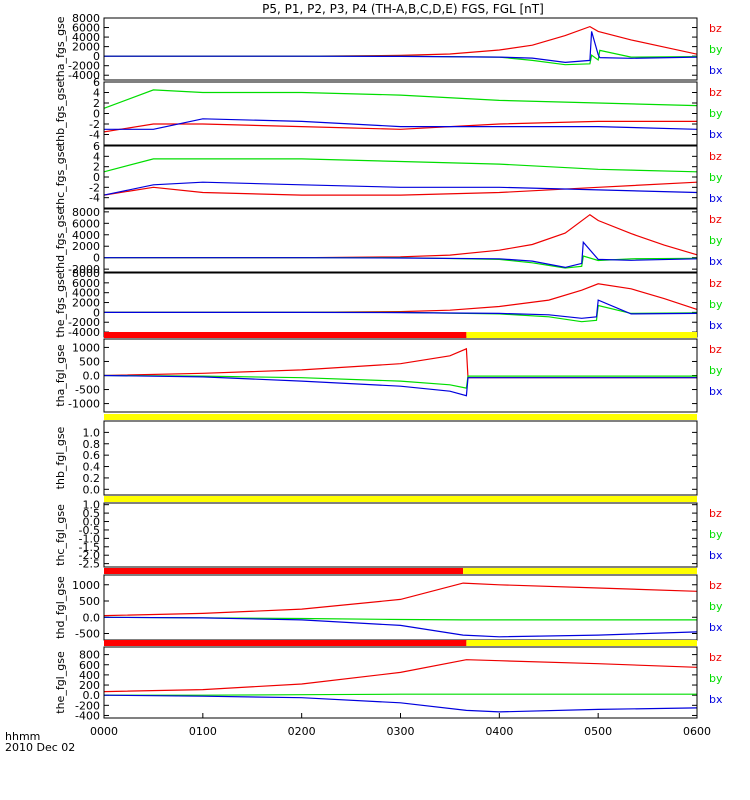  What do you see at coordinates (60, 375) in the screenshot?
I see `y-axis-label: tha_fgl_gse` at bounding box center [60, 375].